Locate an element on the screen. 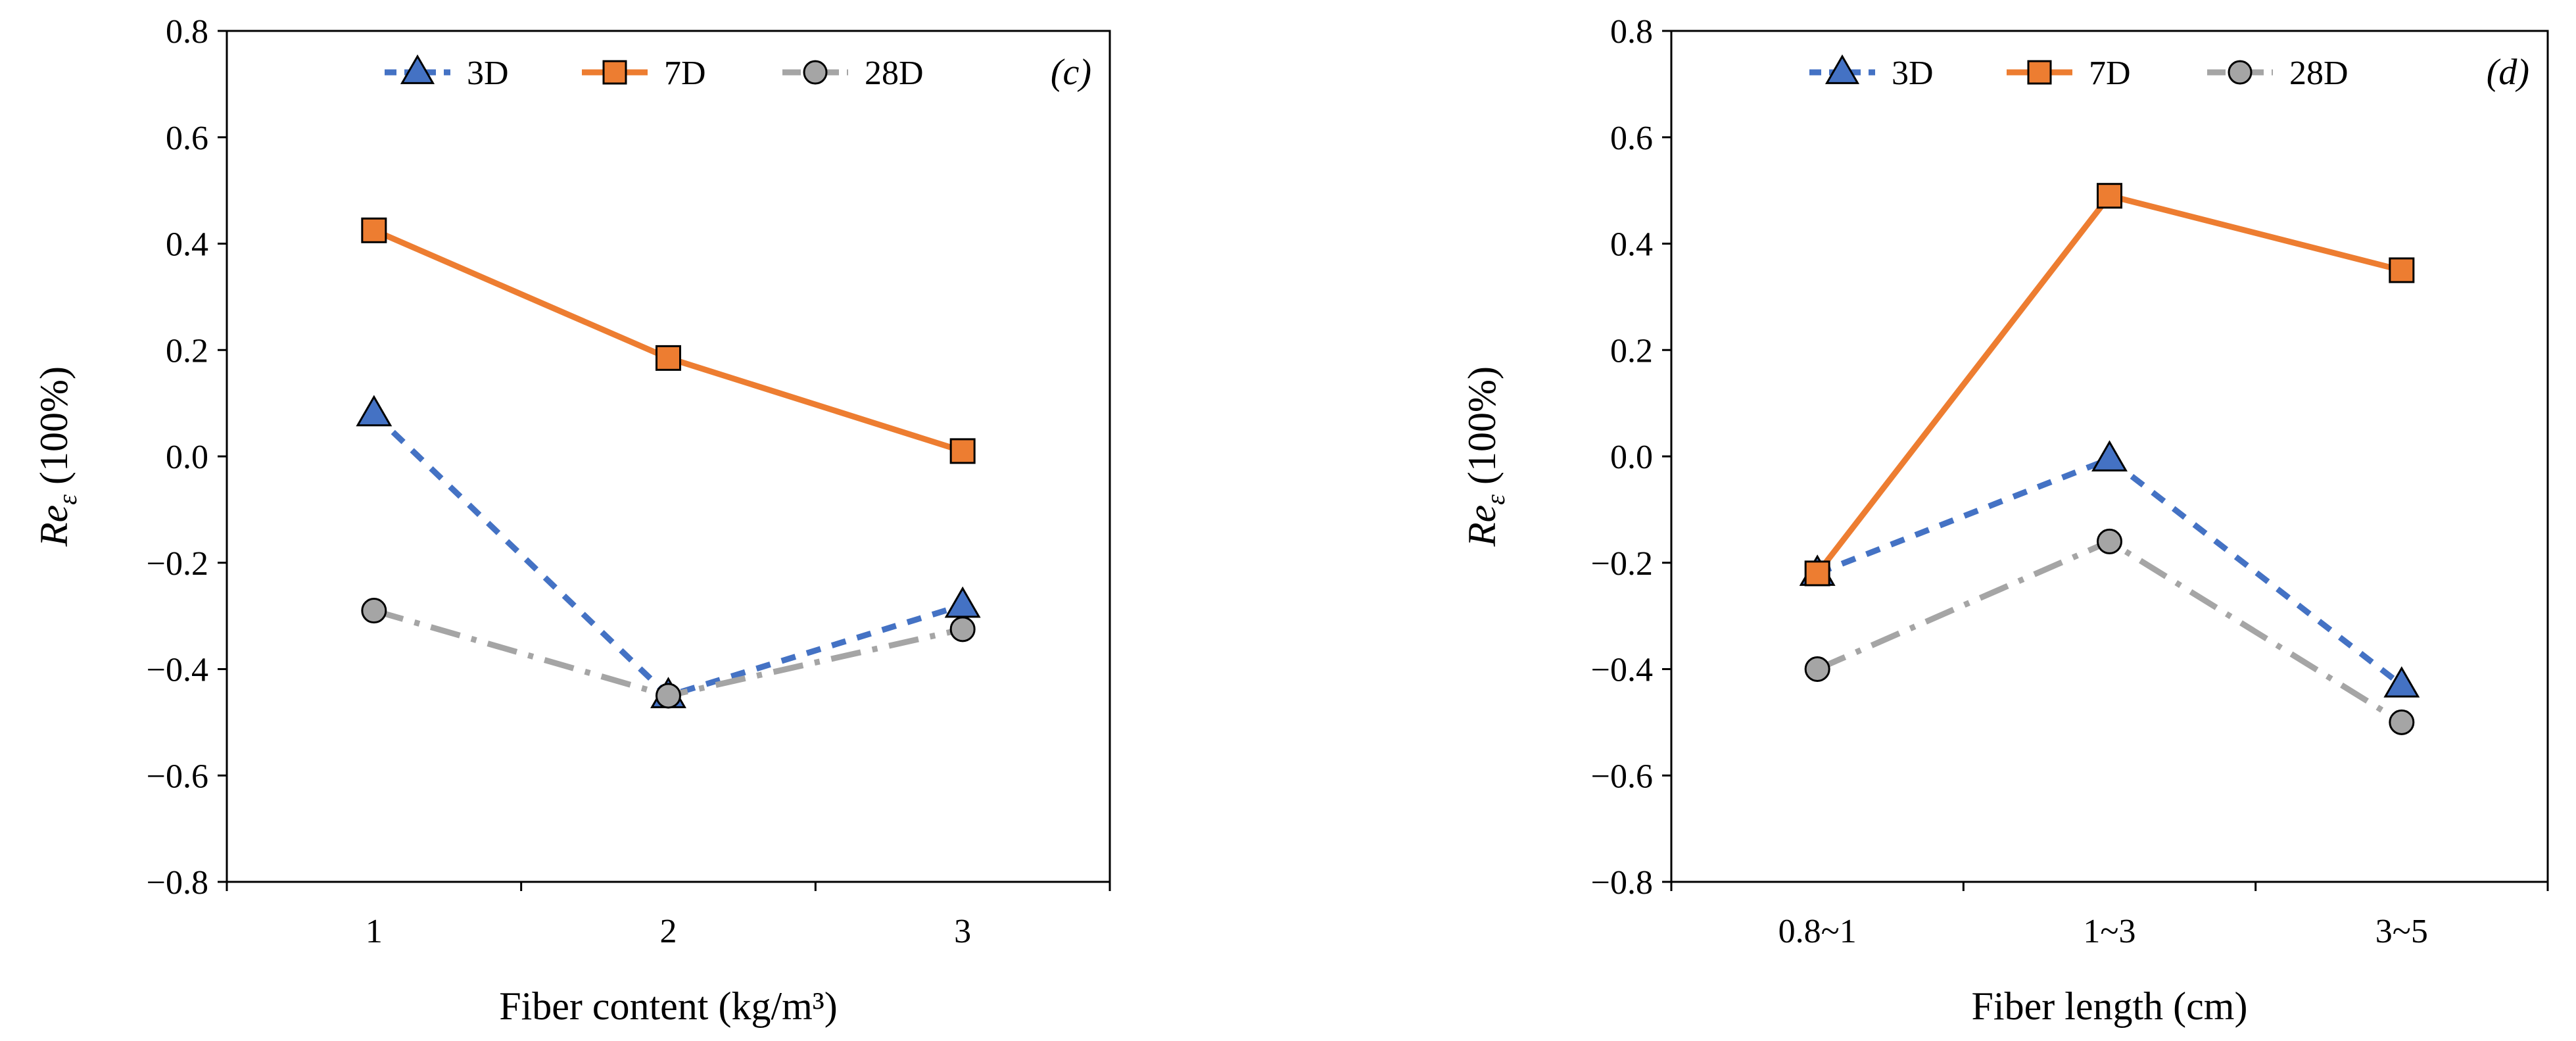 The image size is (2576, 1041). x-axis-title: Fiber length (cm) is located at coordinates (2110, 1006).